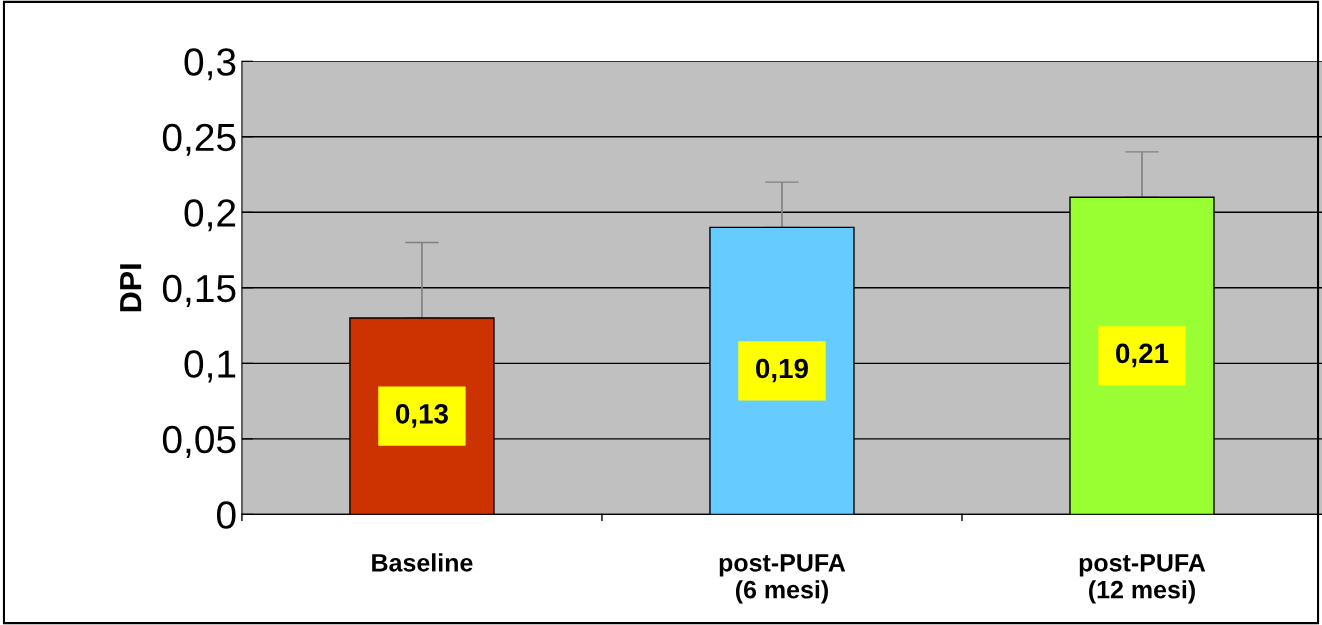  Describe the element at coordinates (199, 139) in the screenshot. I see `y-tick-label: 0,25` at that location.